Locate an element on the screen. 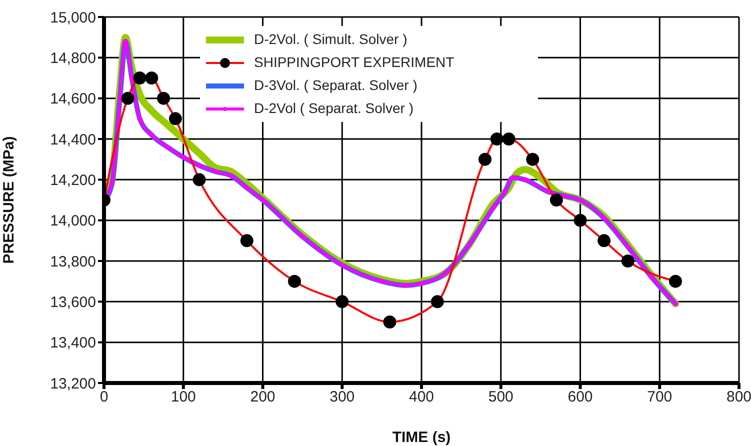 The width and height of the screenshot is (751, 446). y-tick-label: 14,000 is located at coordinates (73, 221).